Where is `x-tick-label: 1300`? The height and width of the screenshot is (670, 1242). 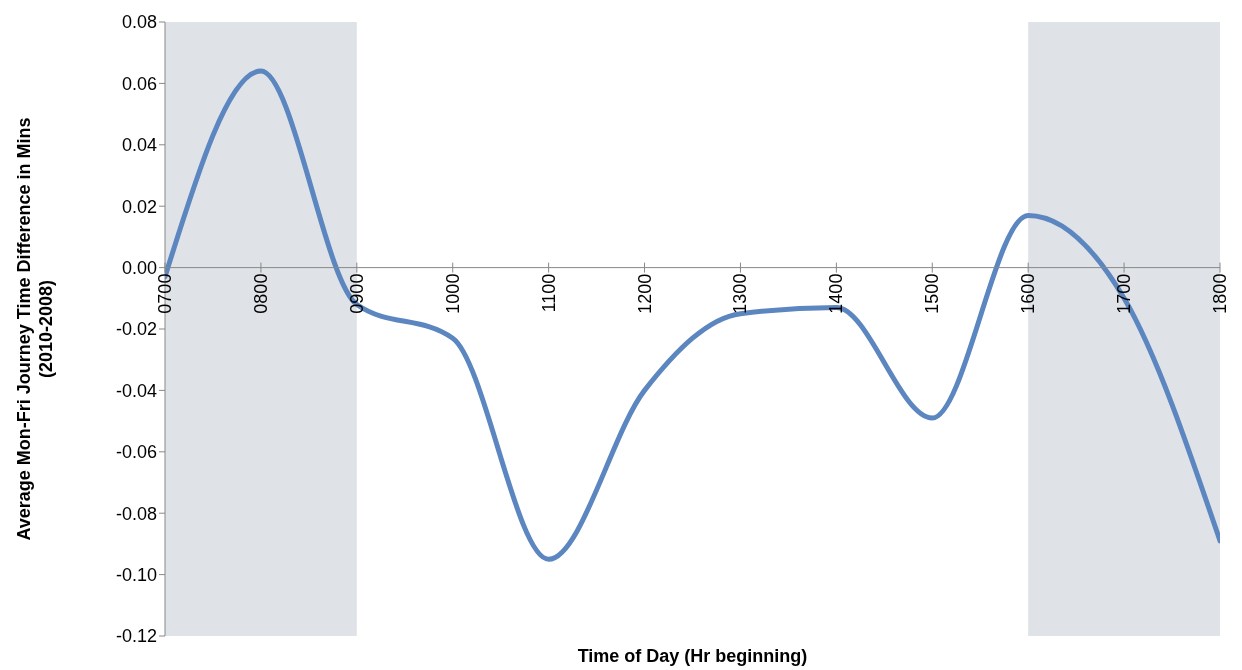
x-tick-label: 1300 is located at coordinates (740, 293).